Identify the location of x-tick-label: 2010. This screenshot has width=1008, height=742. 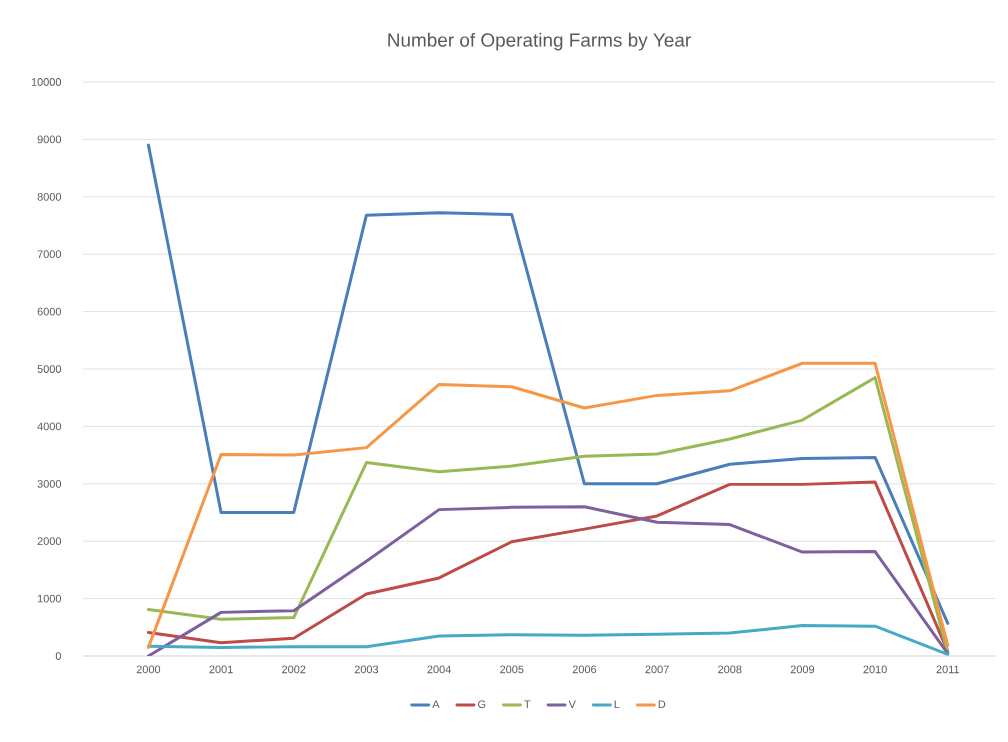
(875, 669).